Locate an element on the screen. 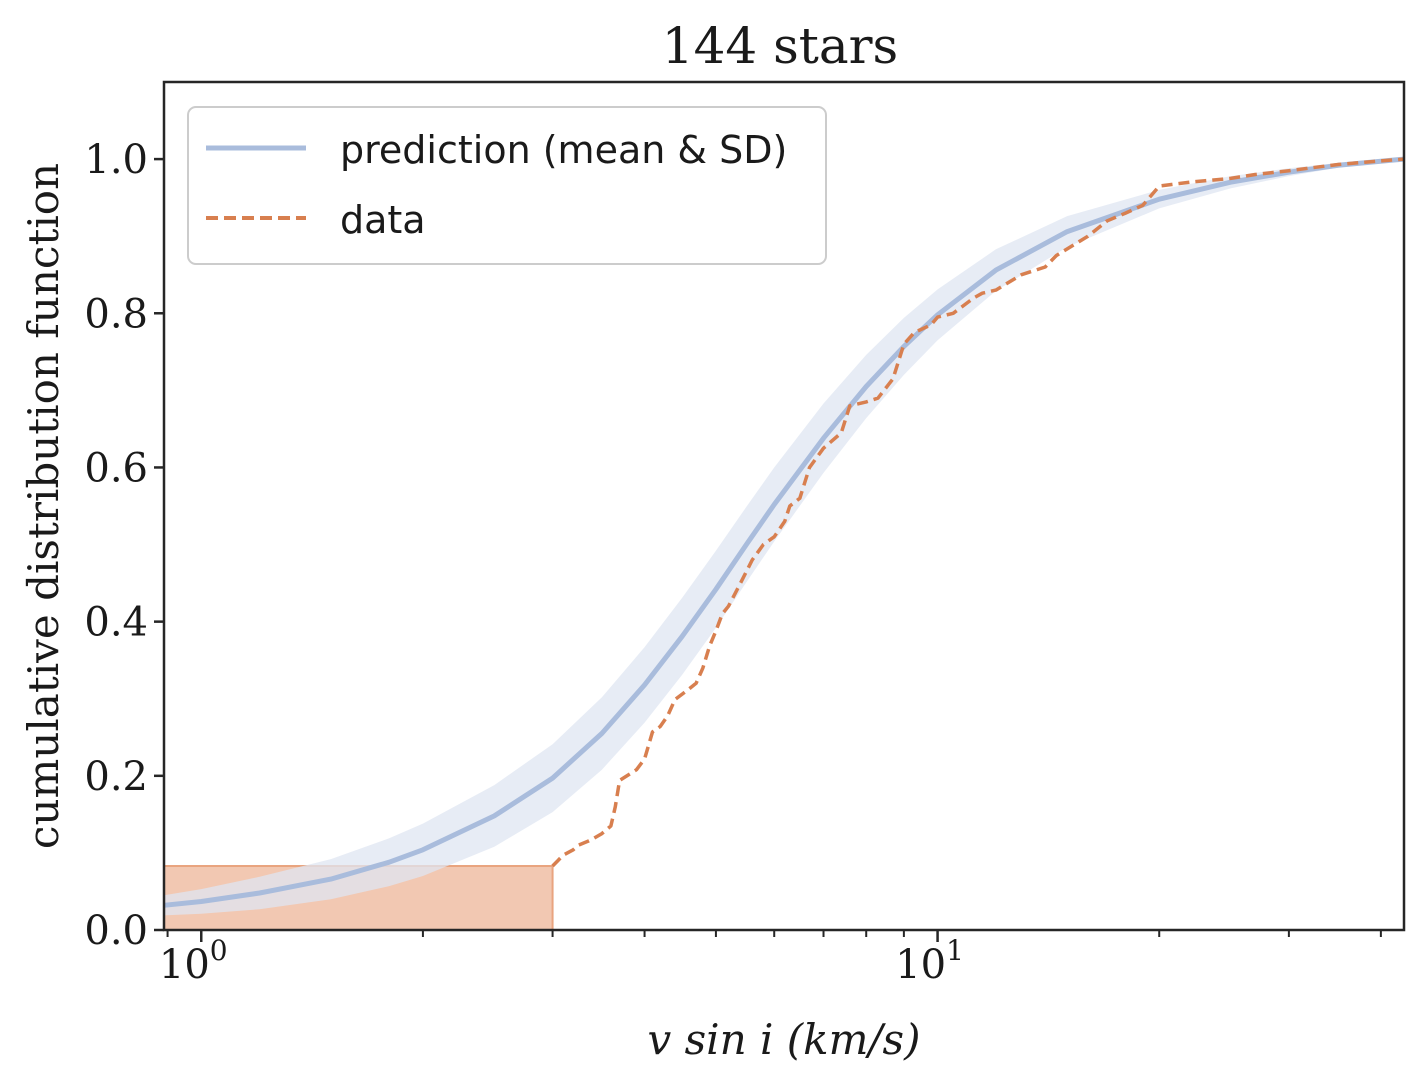 Image resolution: width=1422 pixels, height=1082 pixels. x-axis-label: v sin i (km/s) is located at coordinates (784, 1039).